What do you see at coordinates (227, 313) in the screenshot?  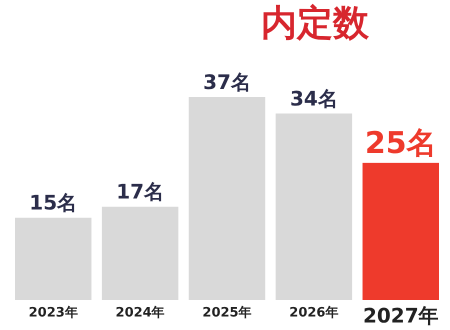 I see `x-tick-label: 2025年` at bounding box center [227, 313].